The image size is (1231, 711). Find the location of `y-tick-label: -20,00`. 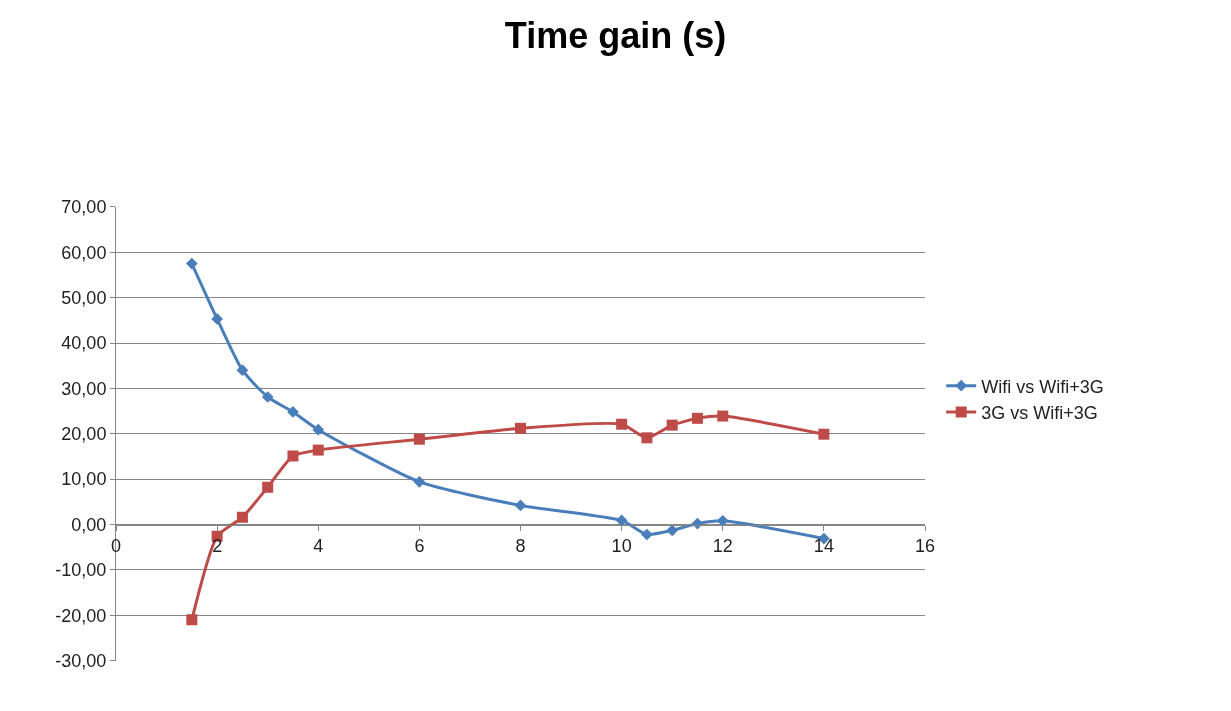

y-tick-label: -20,00 is located at coordinates (81, 615).